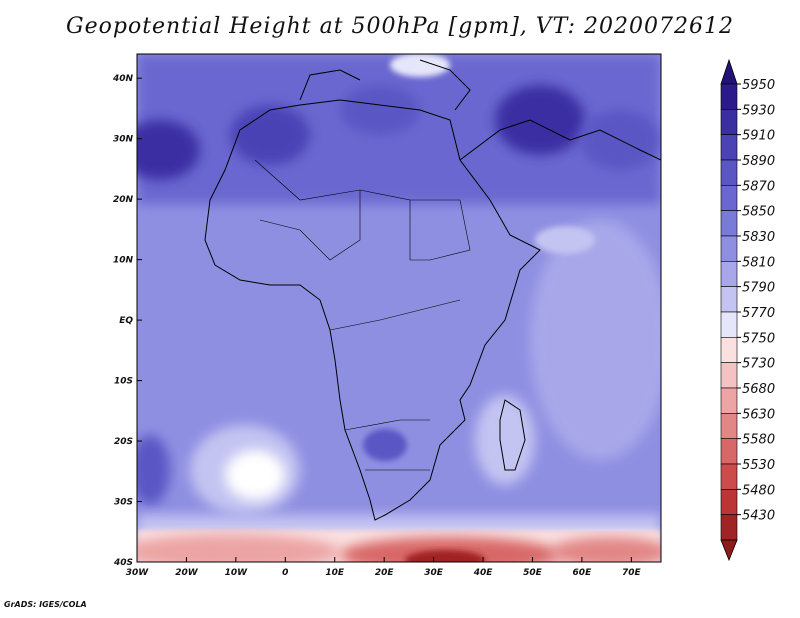 The height and width of the screenshot is (618, 800). Describe the element at coordinates (187, 573) in the screenshot. I see `lon-tick-label: 20W` at that location.